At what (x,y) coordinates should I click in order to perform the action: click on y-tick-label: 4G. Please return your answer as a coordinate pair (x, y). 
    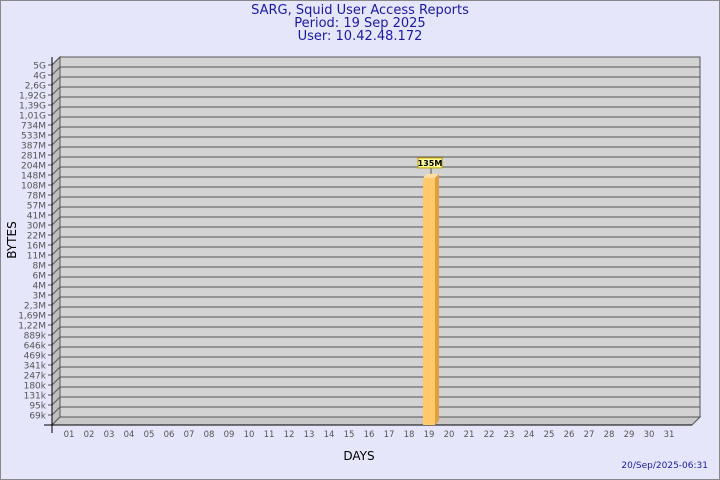
    Looking at the image, I should click on (39, 77).